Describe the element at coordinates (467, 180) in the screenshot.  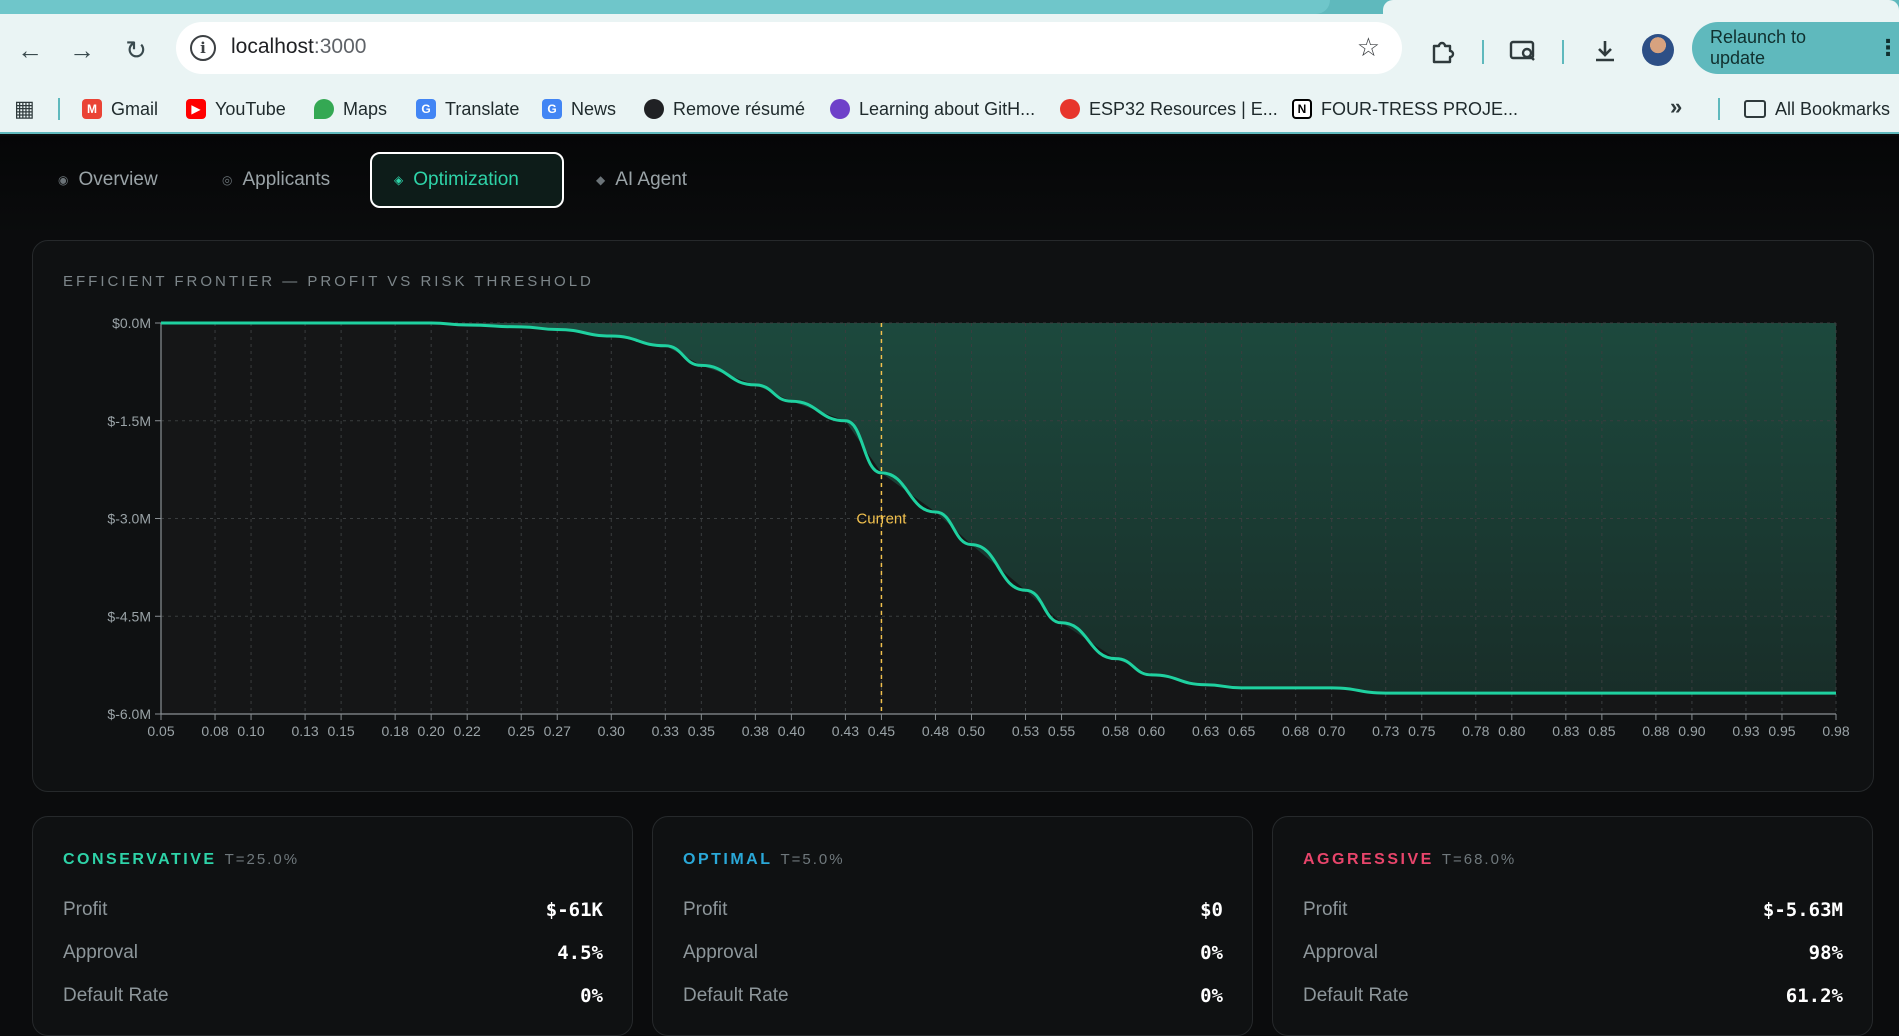
I see `tab-optimization: ◈ Optimization` at that location.